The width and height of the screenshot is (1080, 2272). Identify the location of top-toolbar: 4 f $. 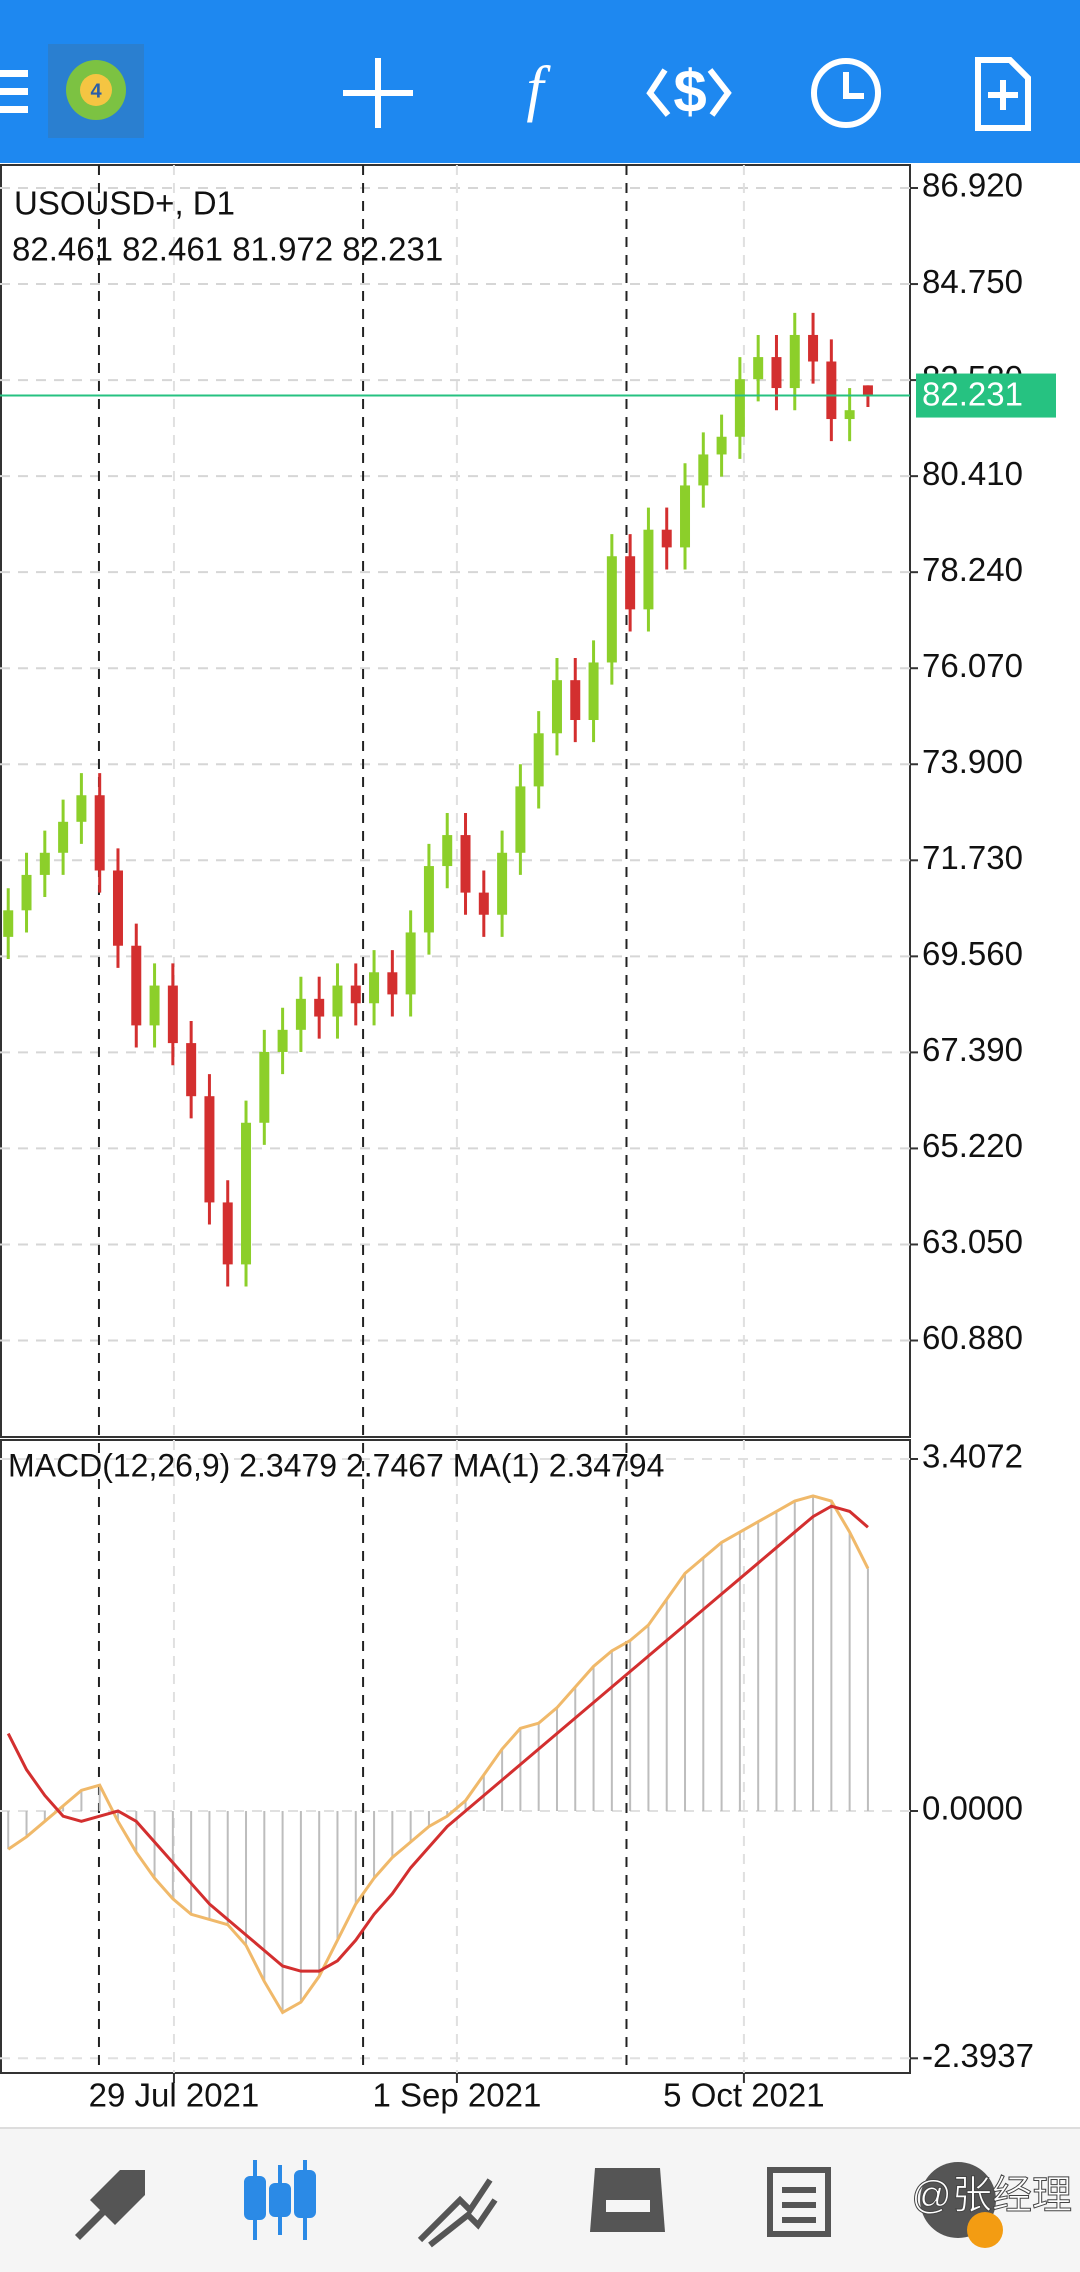
(540, 81).